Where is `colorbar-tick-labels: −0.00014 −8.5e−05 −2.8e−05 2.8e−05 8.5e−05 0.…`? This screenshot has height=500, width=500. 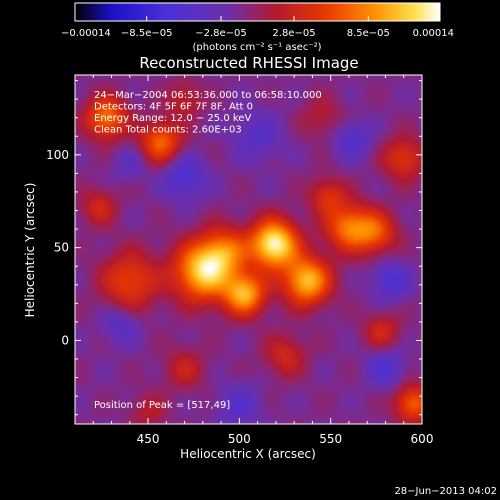 colorbar-tick-labels: −0.00014 −8.5e−05 −2.8e−05 2.8e−05 8.5e−05 0.… is located at coordinates (257, 33).